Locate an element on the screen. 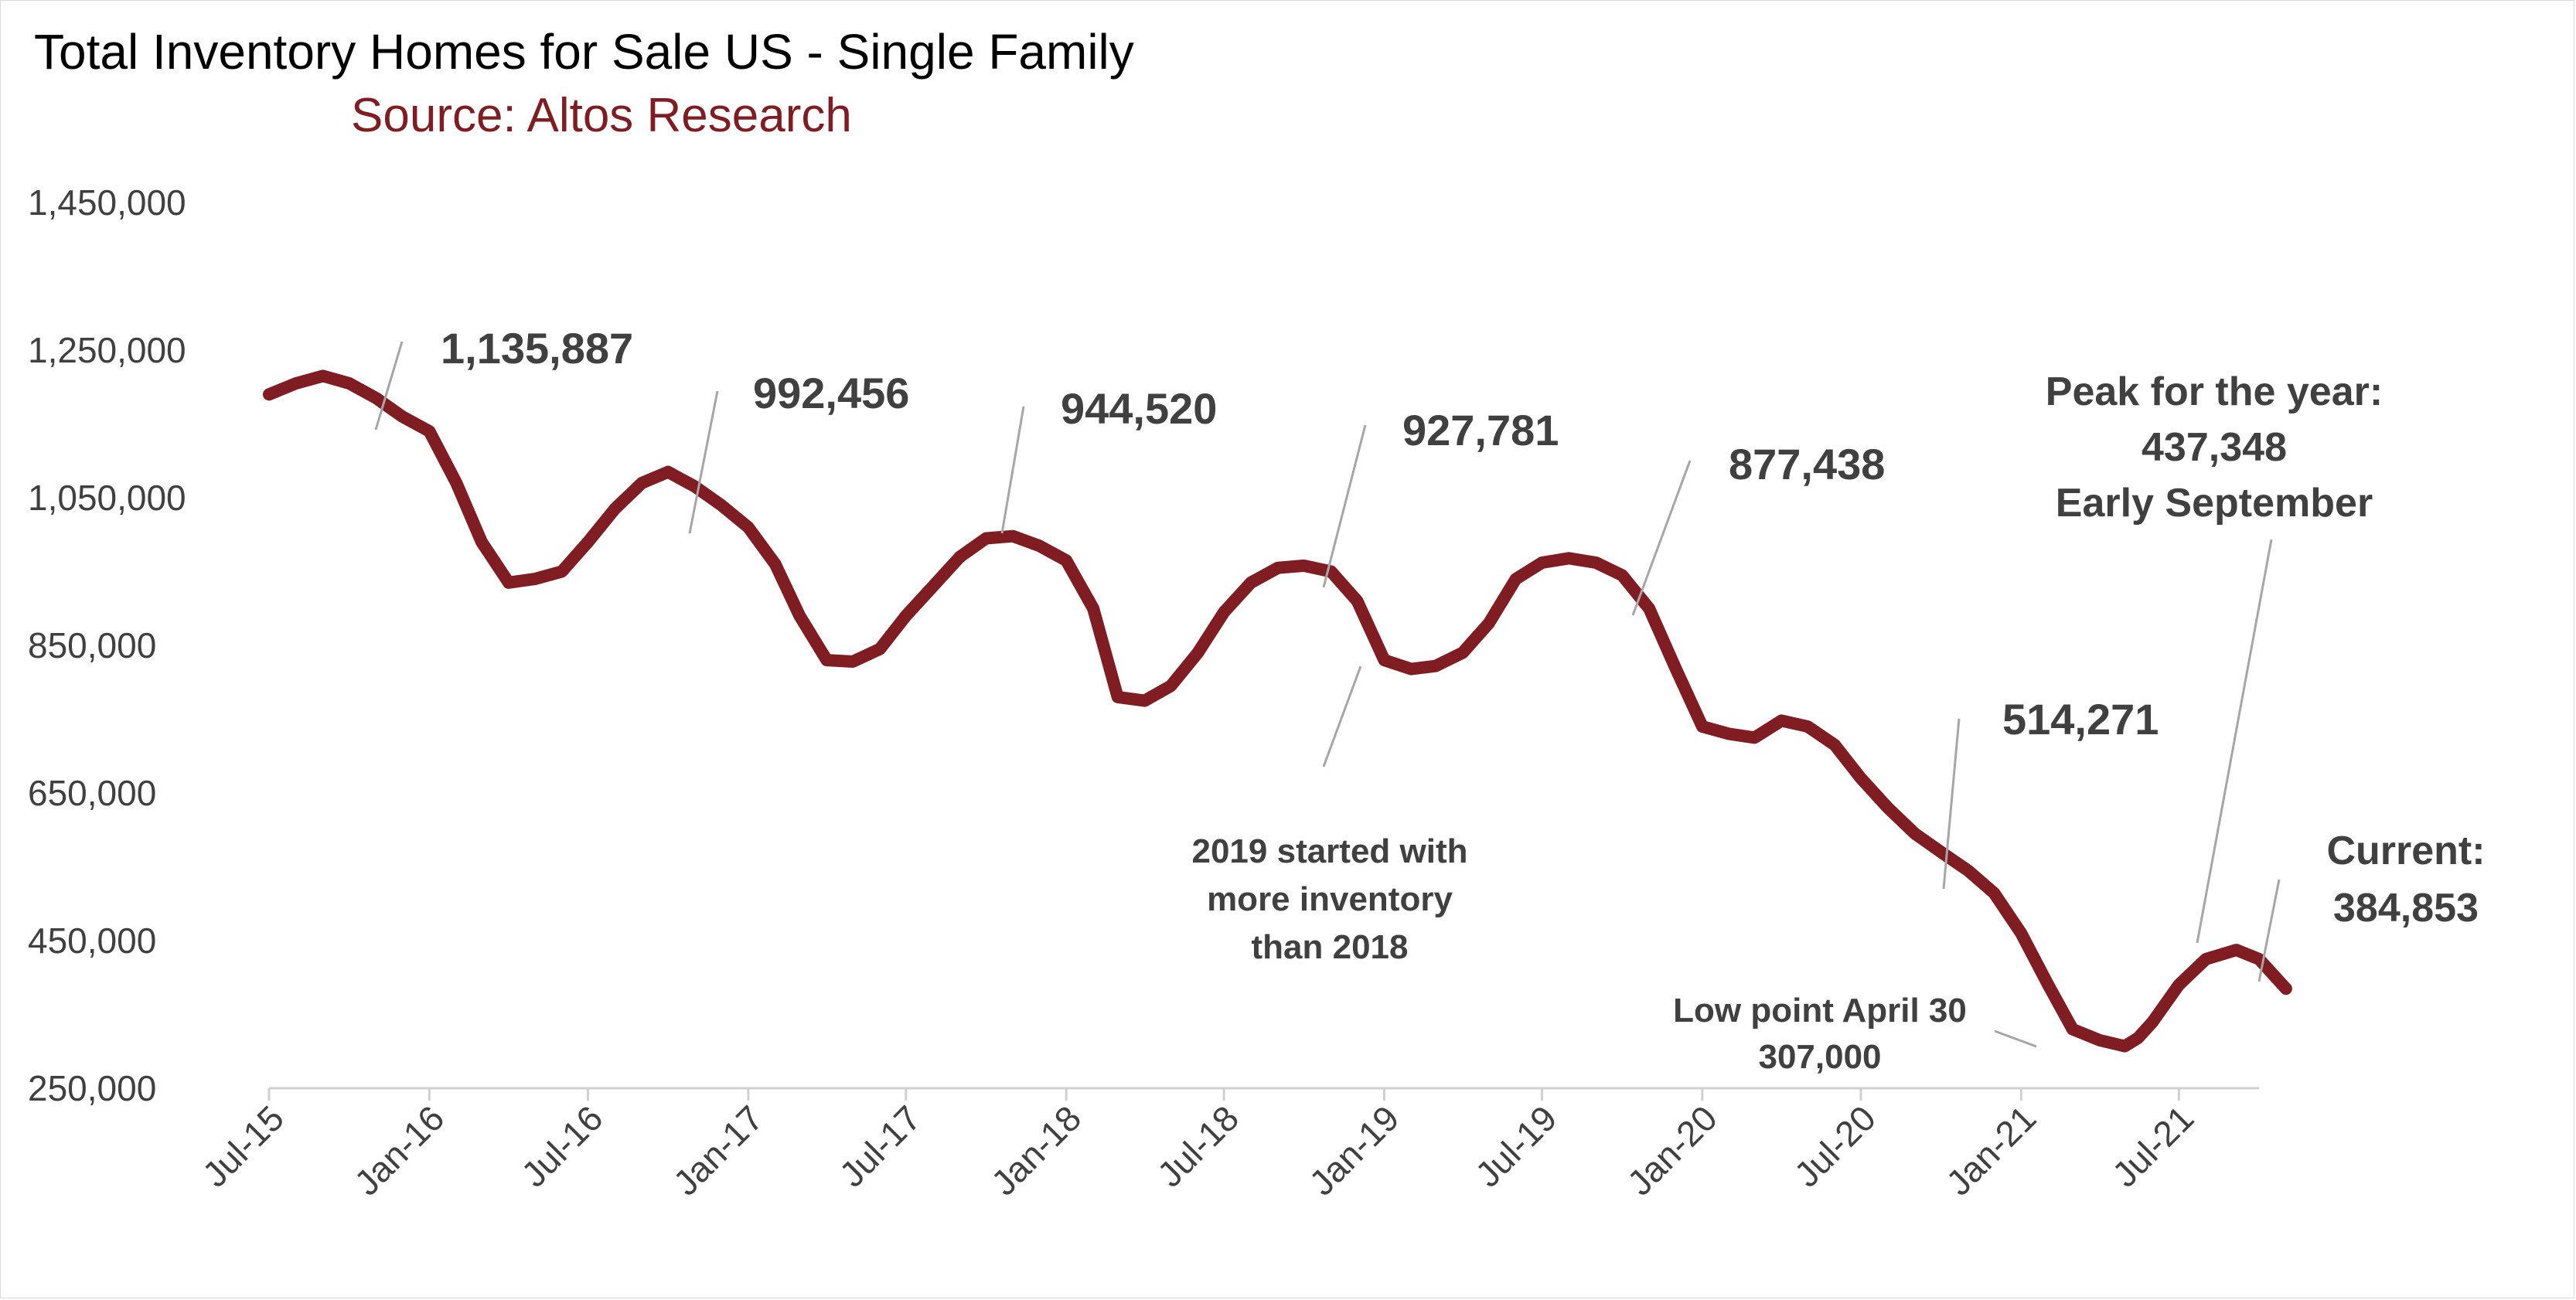 The image size is (2576, 1300). annotation-label: Early September is located at coordinates (2214, 503).